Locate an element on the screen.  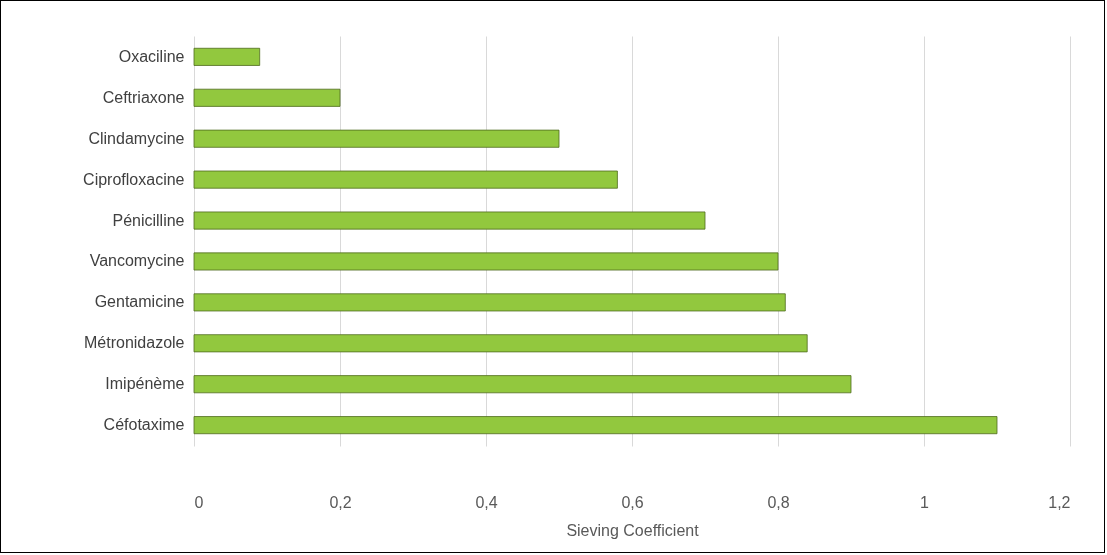
y-tick-label: Ciprofloxacine is located at coordinates (134, 179).